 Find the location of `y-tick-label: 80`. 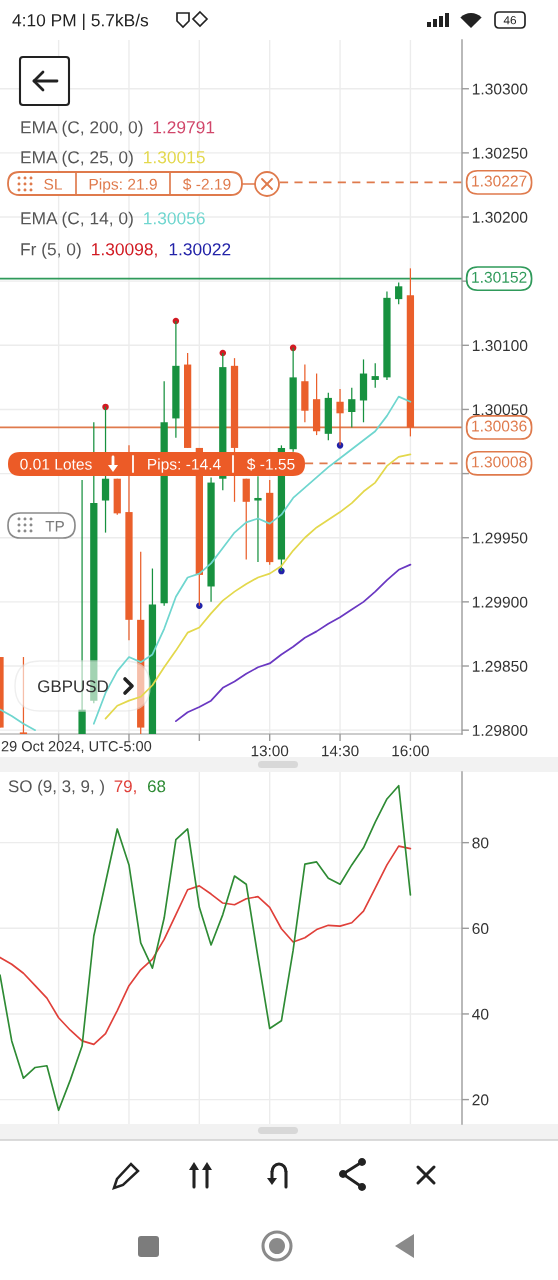

y-tick-label: 80 is located at coordinates (480, 843).